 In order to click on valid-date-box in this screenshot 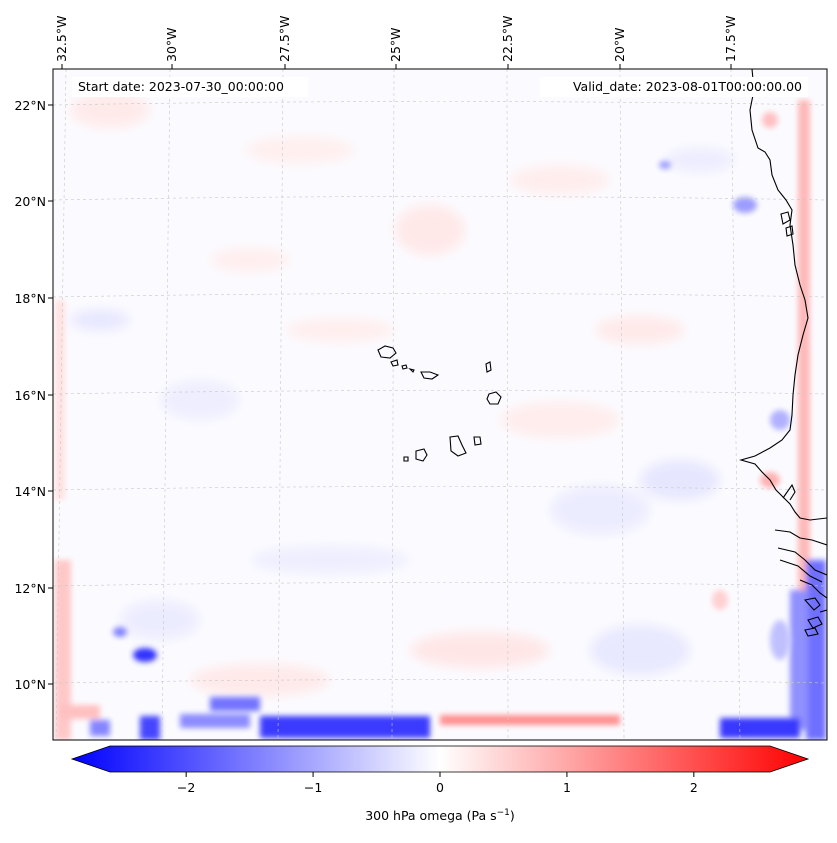, I will do `click(674, 87)`.